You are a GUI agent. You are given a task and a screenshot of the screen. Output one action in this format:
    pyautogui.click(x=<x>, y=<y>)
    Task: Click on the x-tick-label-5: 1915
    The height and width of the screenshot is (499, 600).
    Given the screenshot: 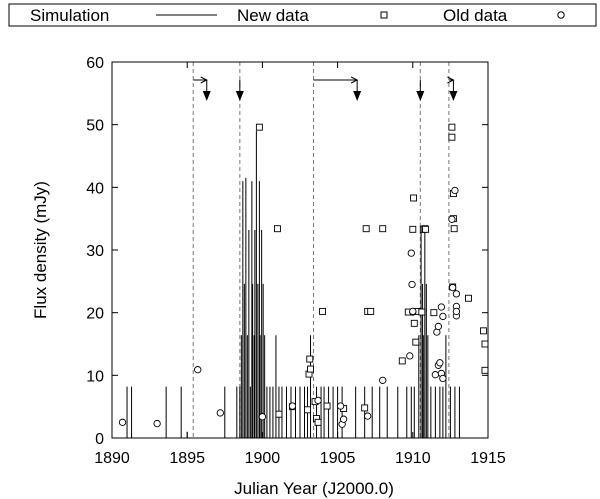 What is the action you would take?
    pyautogui.click(x=488, y=458)
    